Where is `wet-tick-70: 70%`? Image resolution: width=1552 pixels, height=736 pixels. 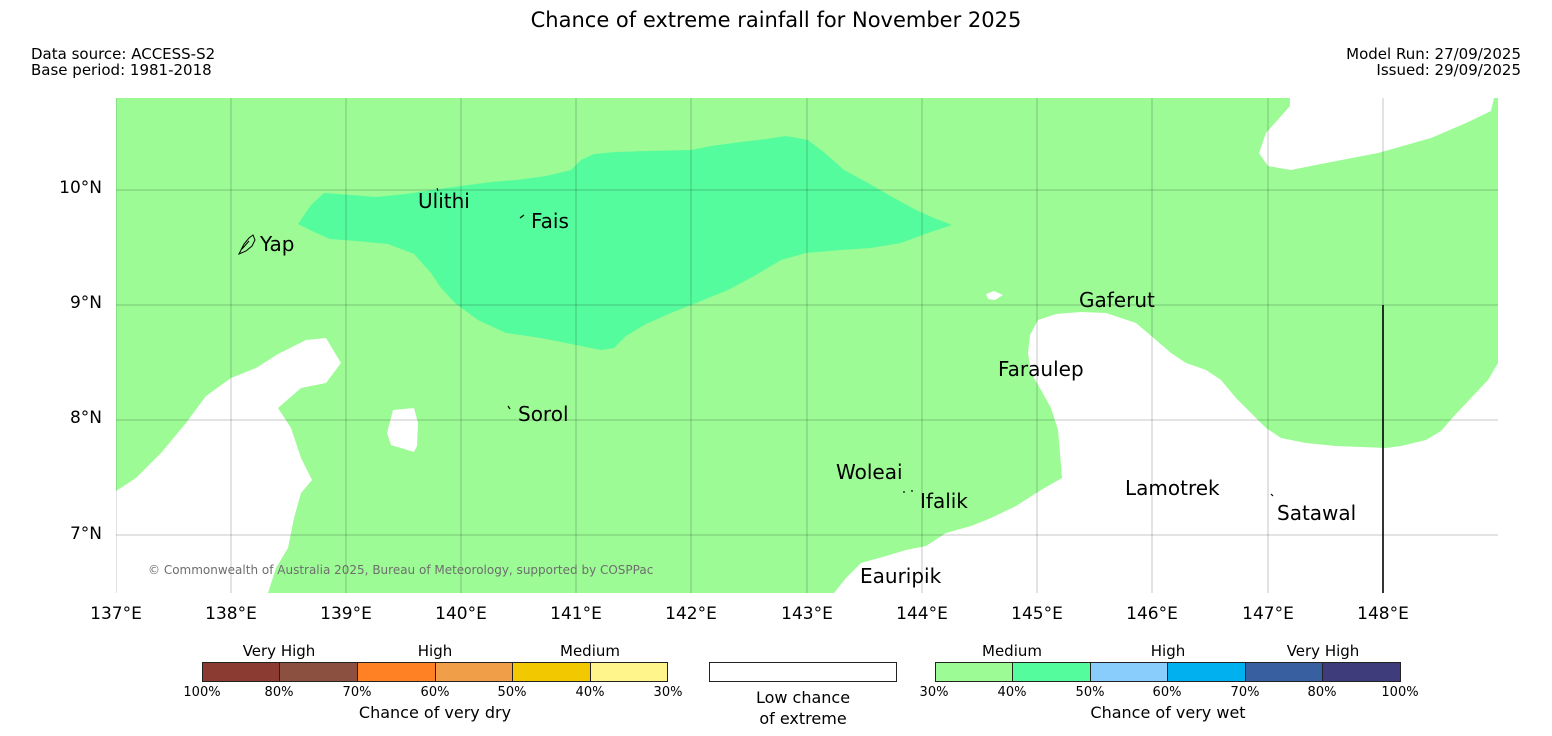
wet-tick-70: 70% is located at coordinates (1245, 692).